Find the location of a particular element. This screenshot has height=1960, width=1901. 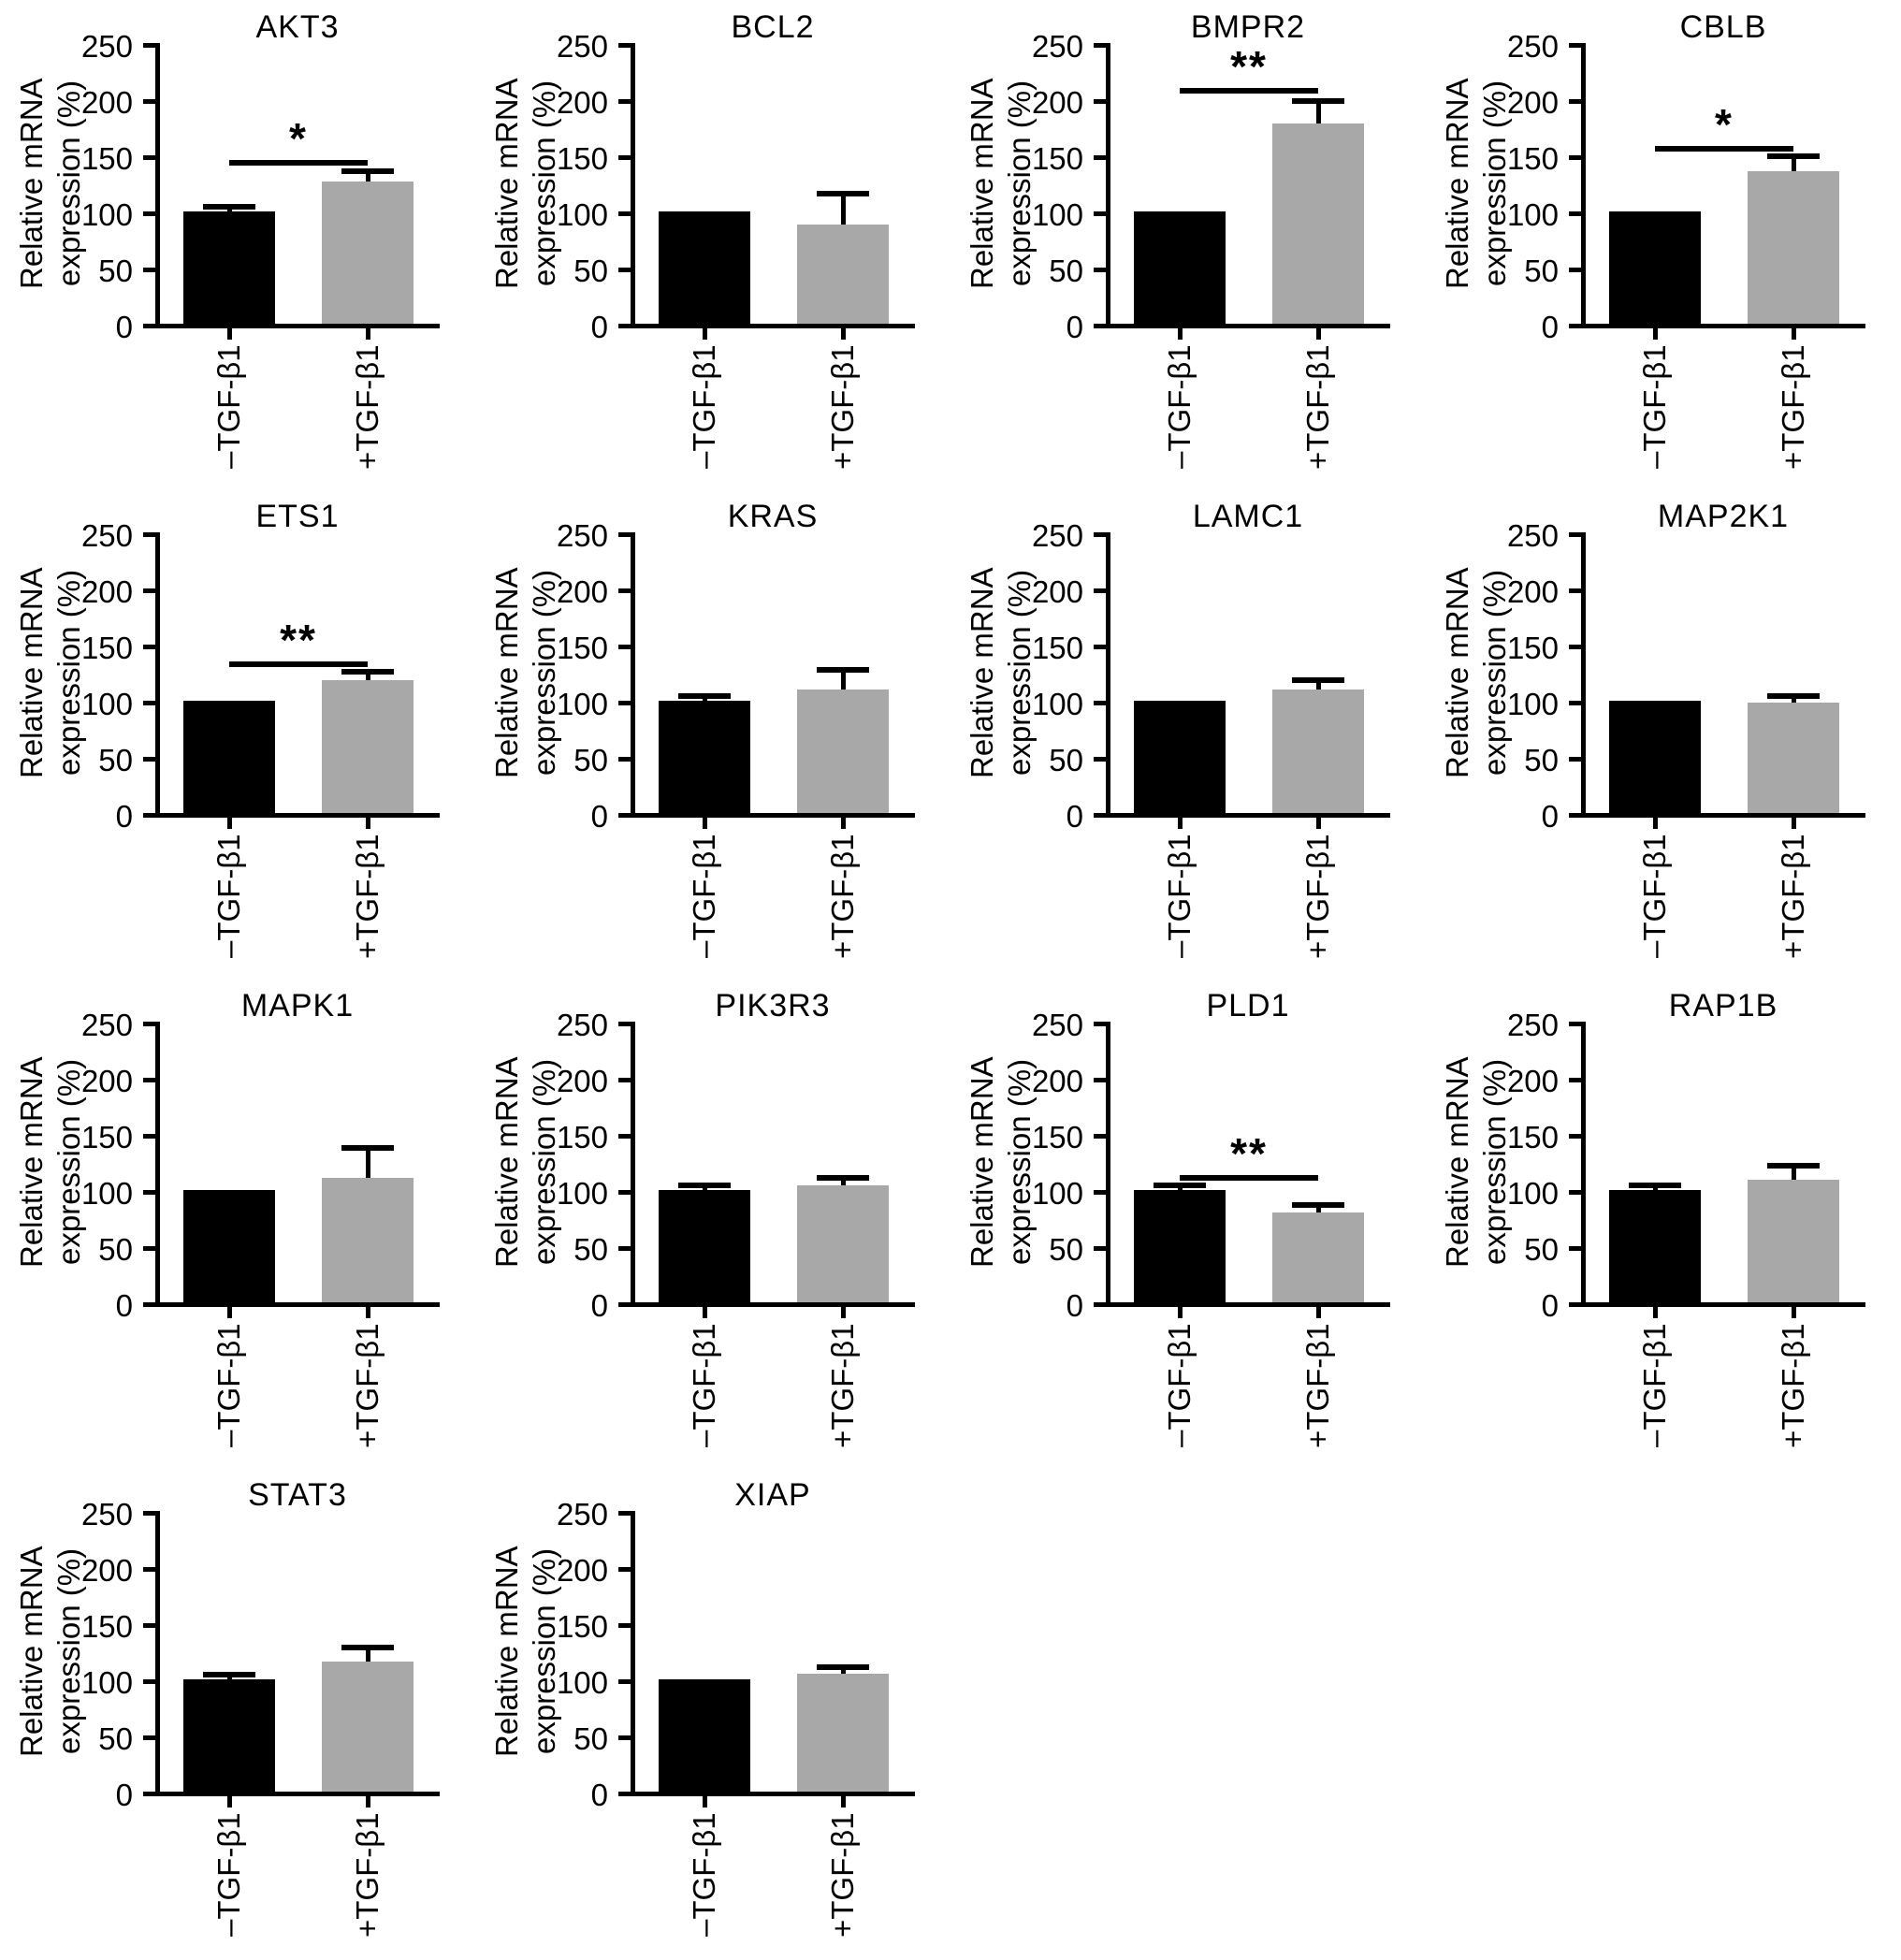

y-axis-tick-label: 150 is located at coordinates (106, 648).